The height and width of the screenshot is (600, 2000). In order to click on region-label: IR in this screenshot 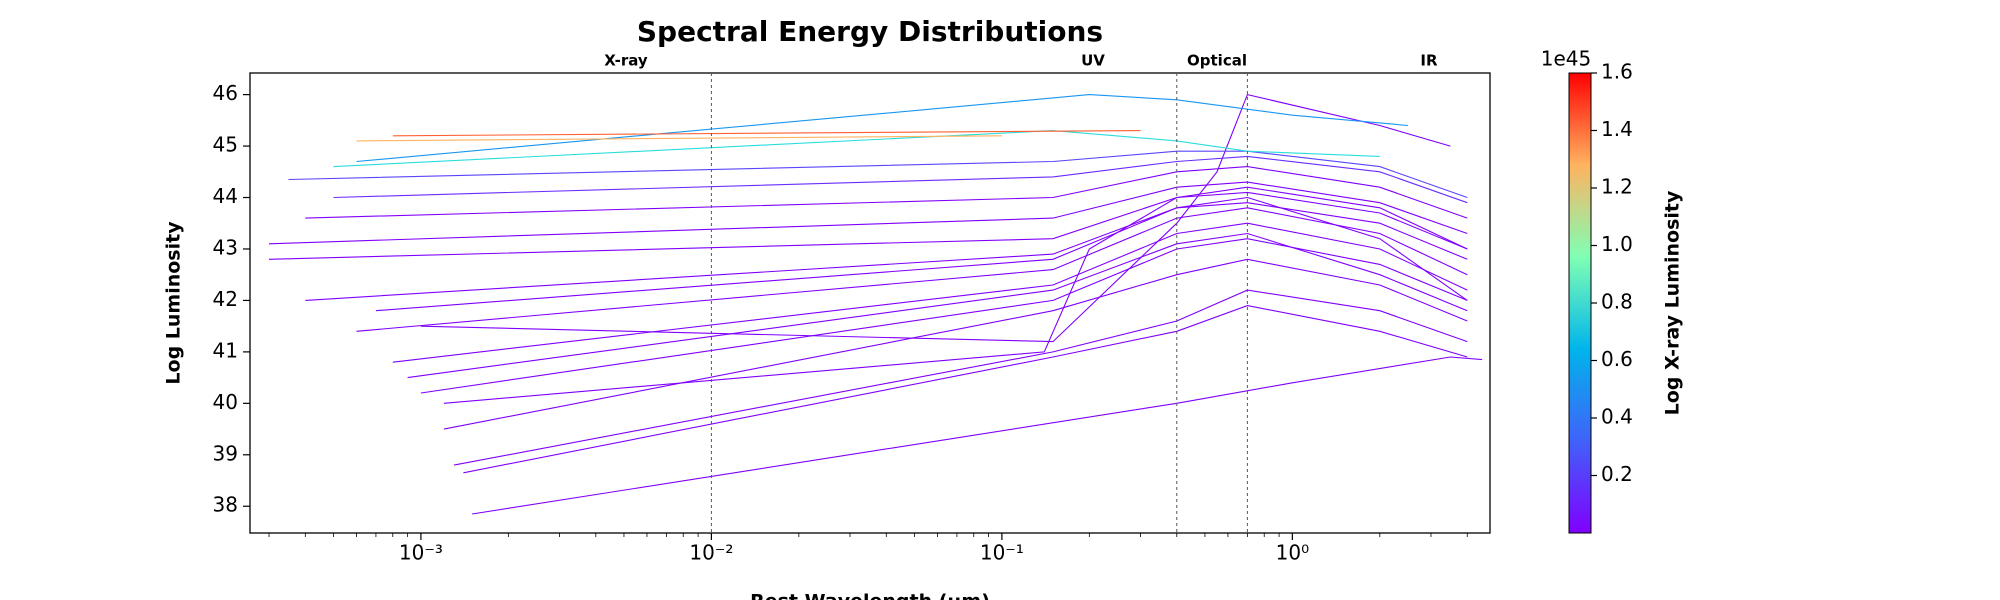, I will do `click(1429, 61)`.